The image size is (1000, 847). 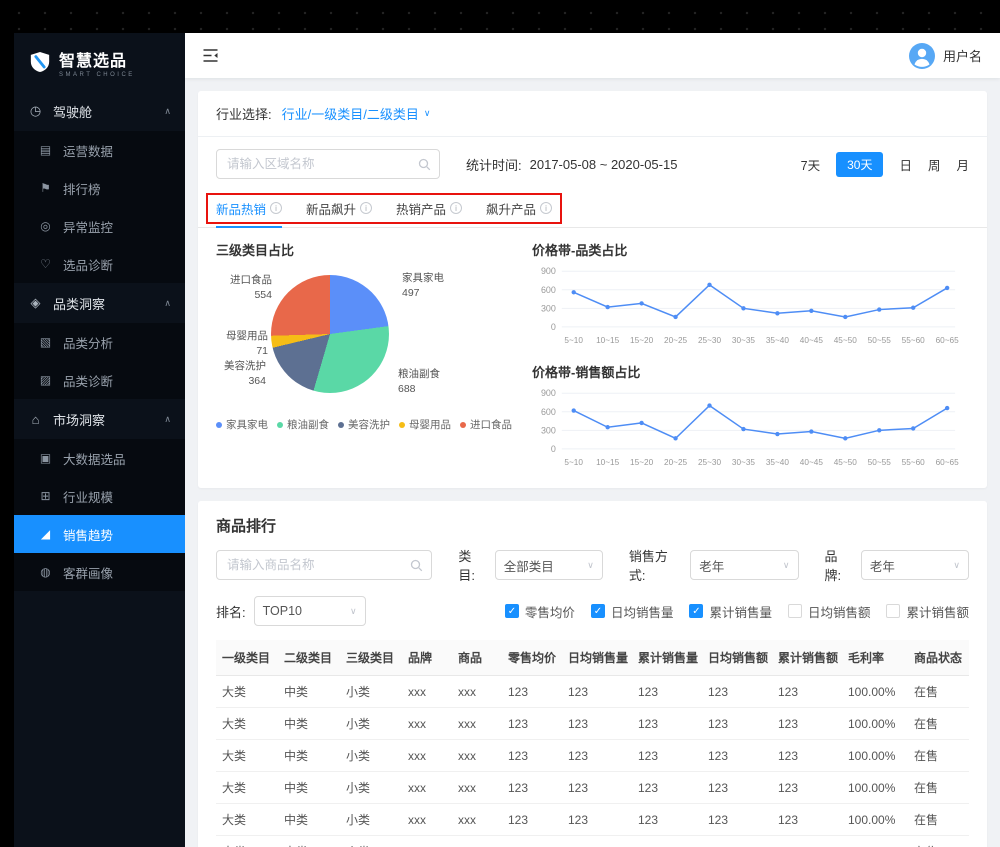 I want to click on range-day-button: 日, so click(x=905, y=165).